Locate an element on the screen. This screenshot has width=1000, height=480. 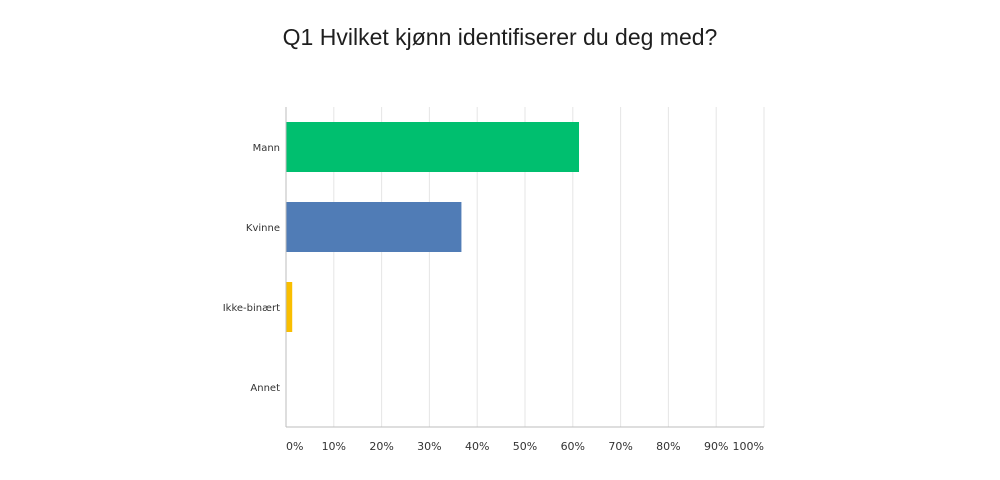
bars is located at coordinates (433, 227).